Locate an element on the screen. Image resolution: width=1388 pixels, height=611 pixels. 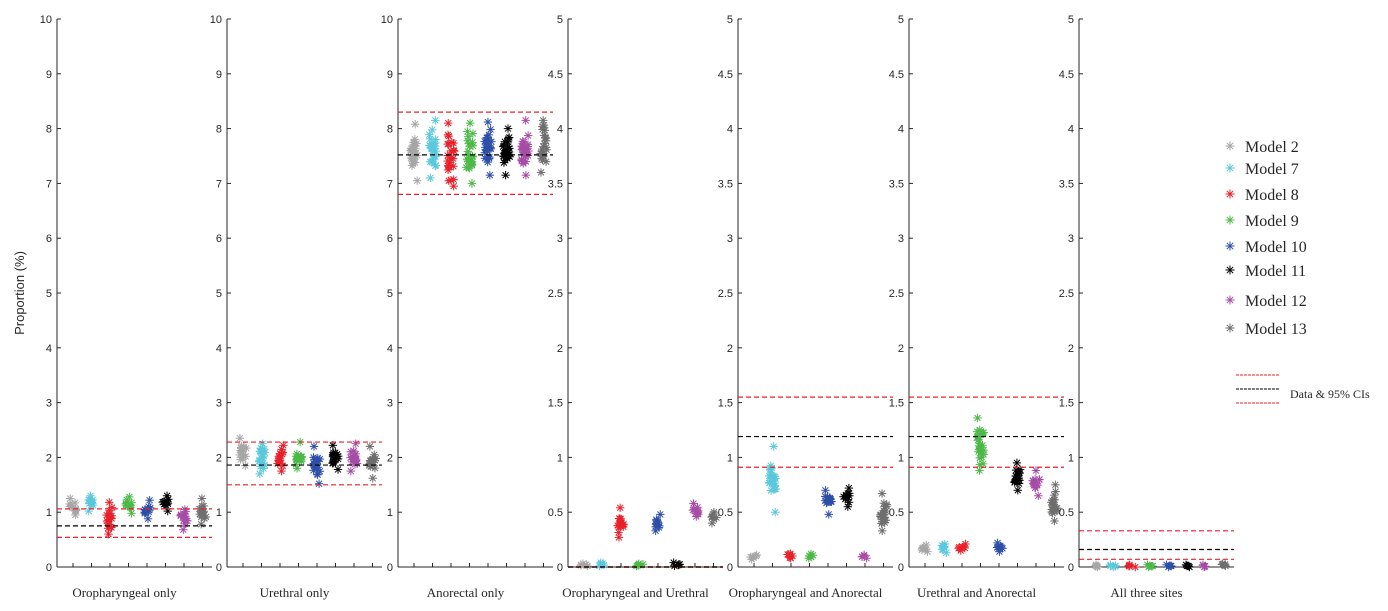
panel-title: Urethral only is located at coordinates (295, 592).